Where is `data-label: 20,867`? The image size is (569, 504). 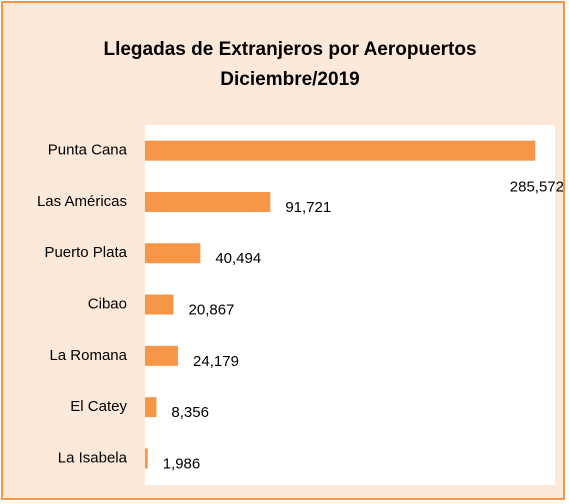 data-label: 20,867 is located at coordinates (212, 310).